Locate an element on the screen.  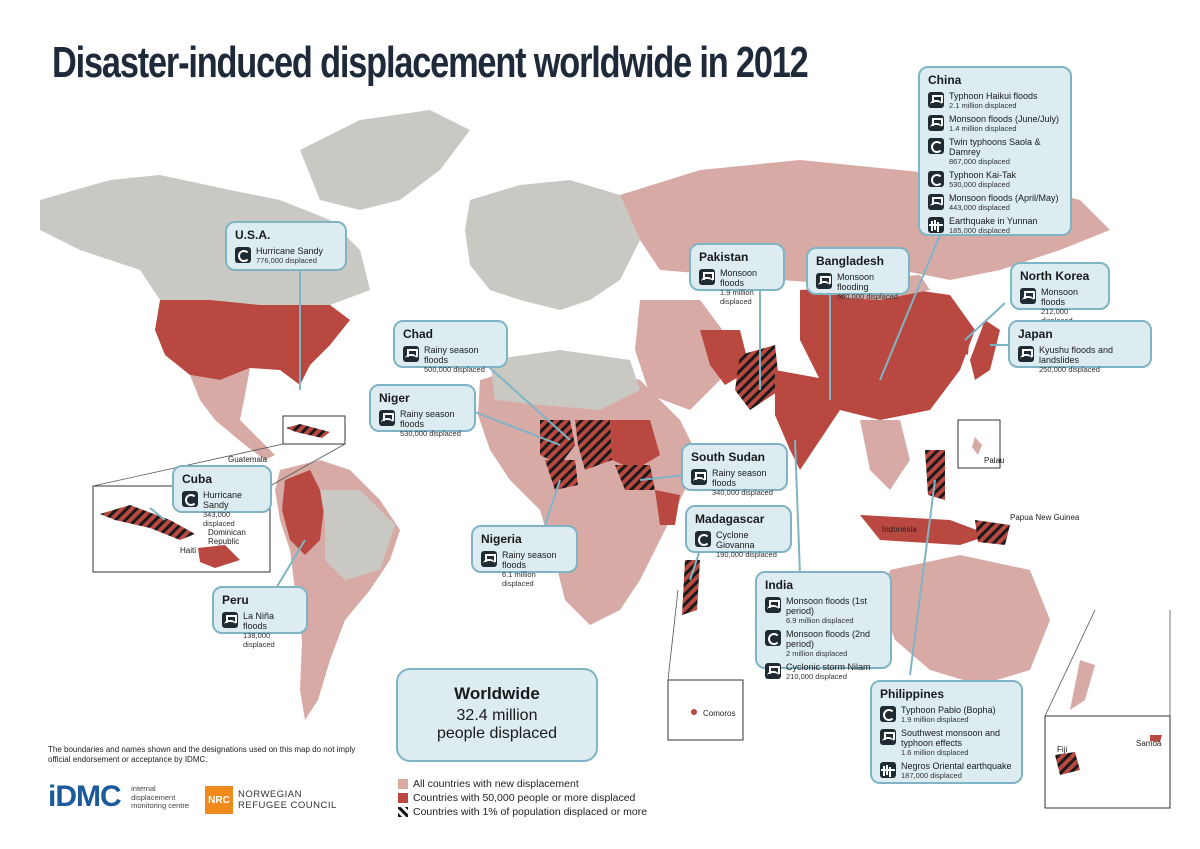
legend-item: All countries with new displacement is located at coordinates (522, 784).